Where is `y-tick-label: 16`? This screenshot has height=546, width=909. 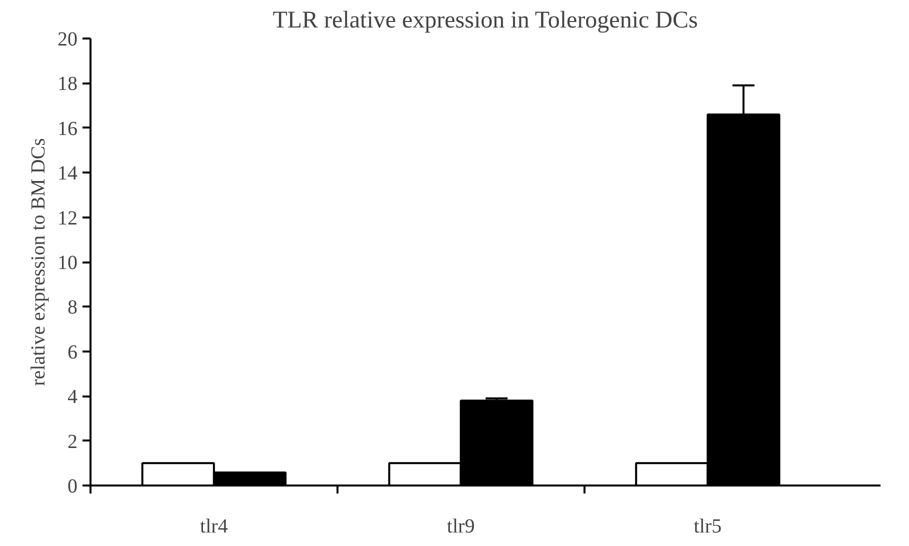
y-tick-label: 16 is located at coordinates (68, 129).